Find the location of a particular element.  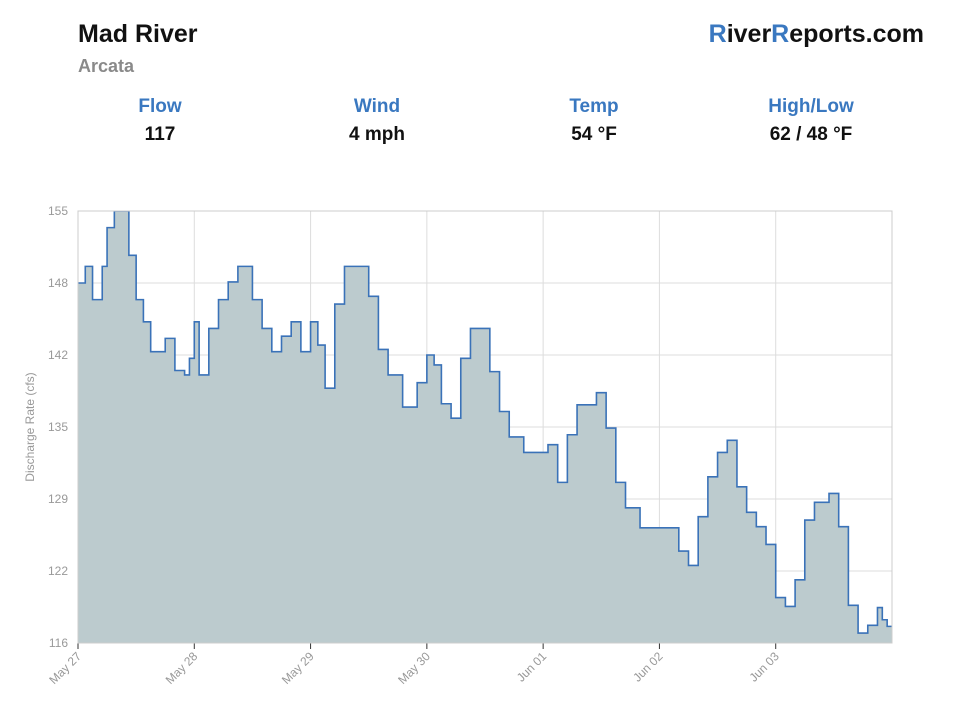

y-tick-label: 142 is located at coordinates (58, 355).